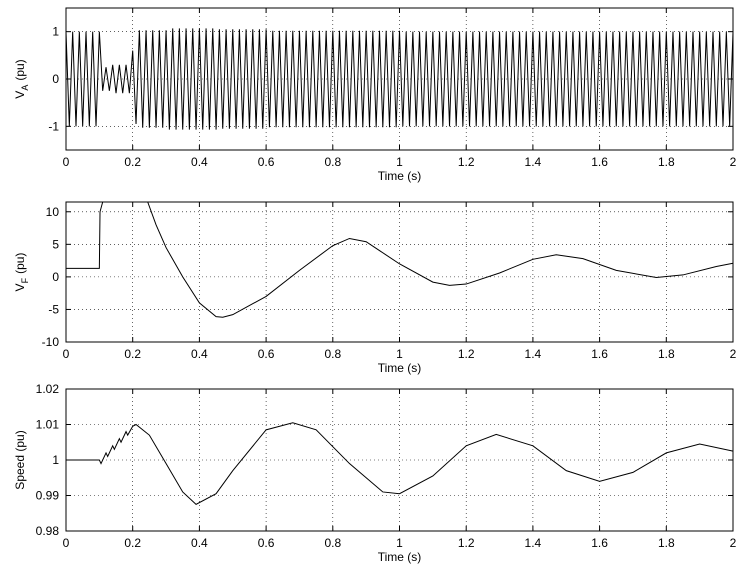 The image size is (750, 588). I want to click on y-tick-label: -10, so click(51, 342).